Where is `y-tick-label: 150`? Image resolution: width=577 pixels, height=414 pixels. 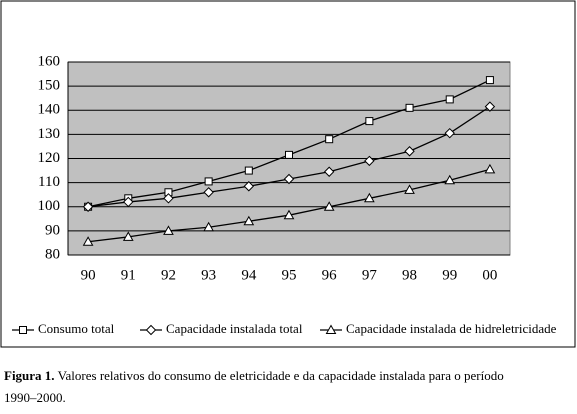 y-tick-label: 150 is located at coordinates (49, 86).